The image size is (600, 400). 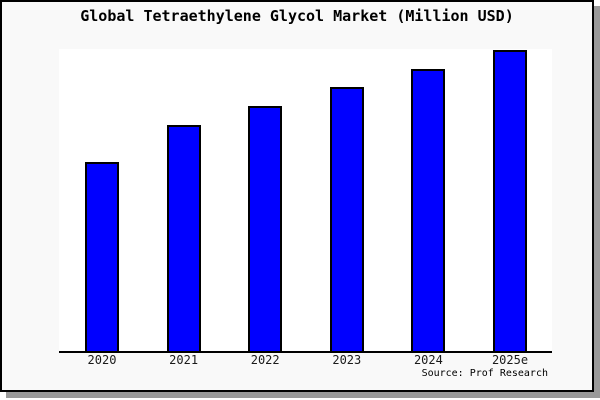 What do you see at coordinates (510, 200) in the screenshot?
I see `bar-2025e` at bounding box center [510, 200].